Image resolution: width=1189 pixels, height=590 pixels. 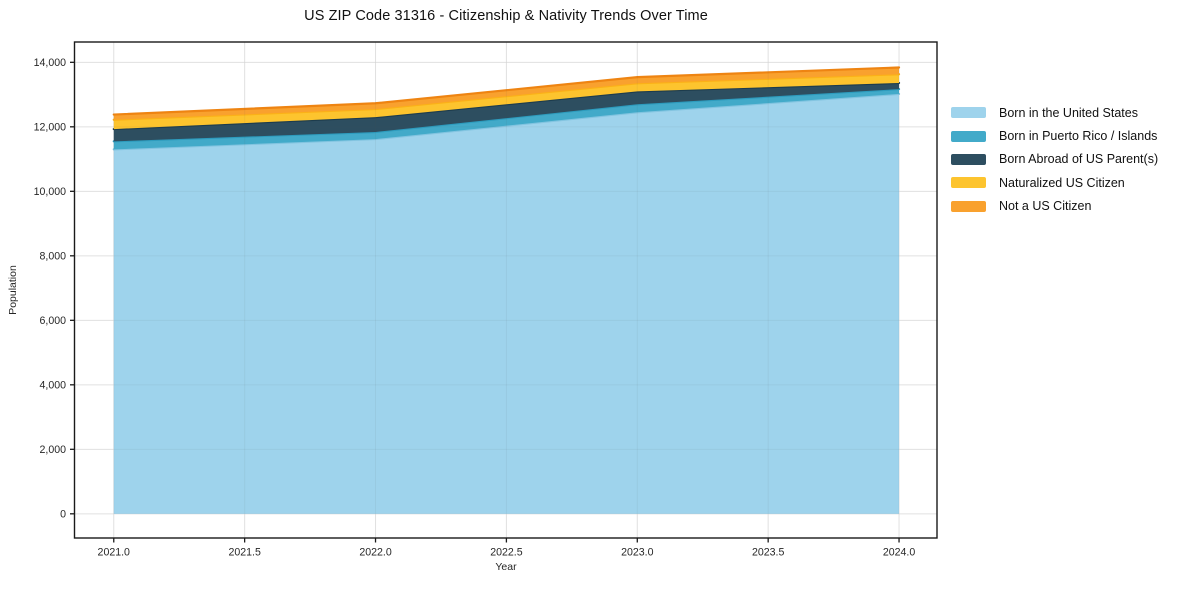 What do you see at coordinates (1045, 206) in the screenshot?
I see `legend-label: Not a US Citizen` at bounding box center [1045, 206].